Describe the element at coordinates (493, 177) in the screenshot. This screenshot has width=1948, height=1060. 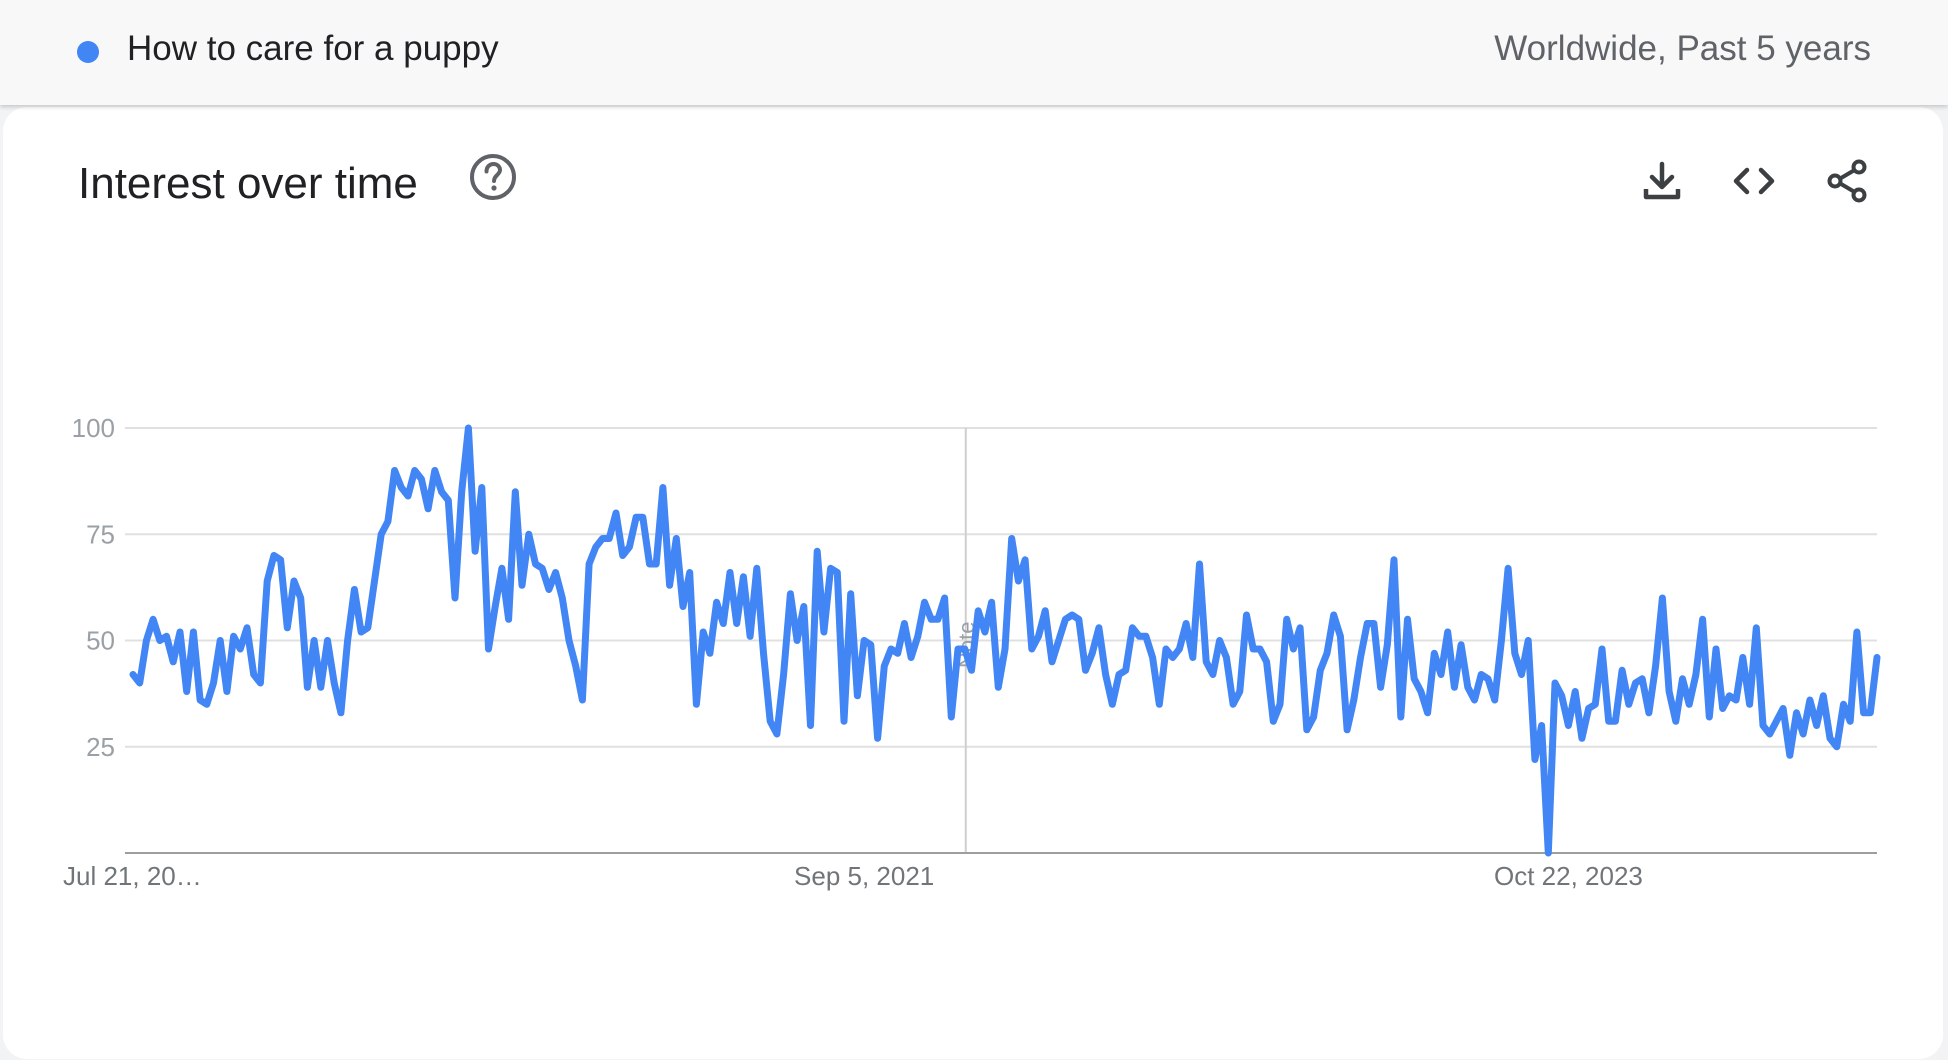
I see `help-circle-icon` at that location.